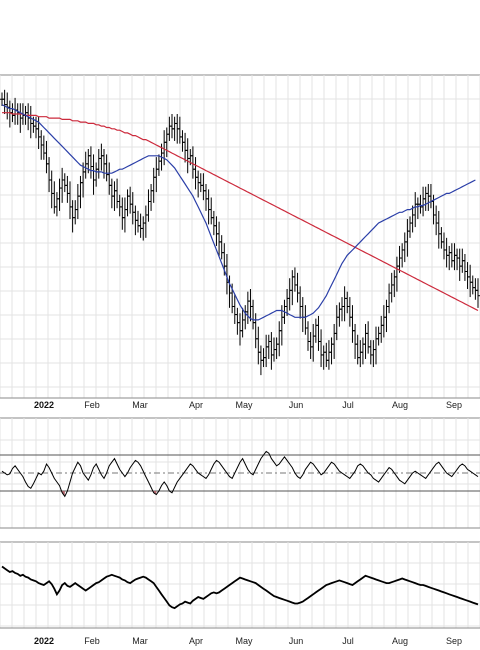 This screenshot has width=480, height=650. What do you see at coordinates (92, 405) in the screenshot?
I see `x-tick-feb: Feb` at bounding box center [92, 405].